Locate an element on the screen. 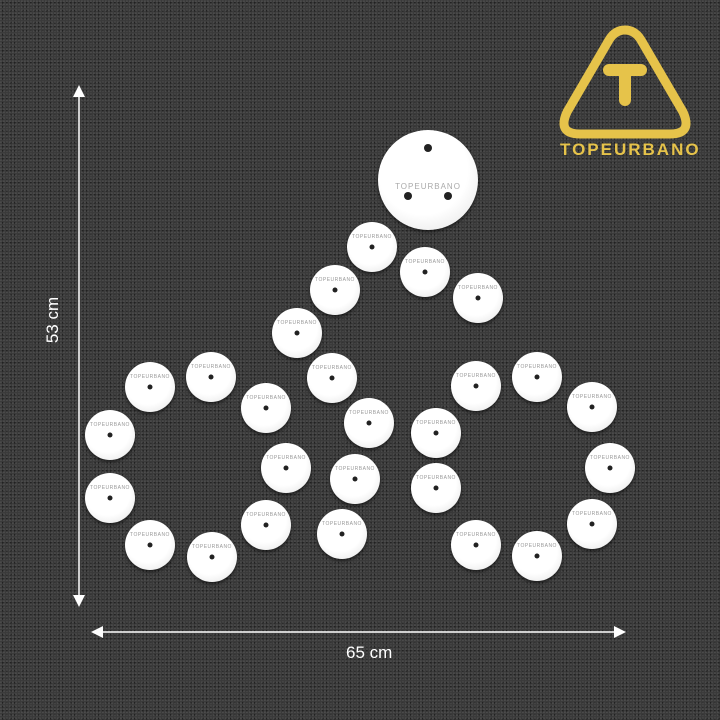 Image resolution: width=720 pixels, height=720 pixels. width-label: 65 cm is located at coordinates (369, 652).